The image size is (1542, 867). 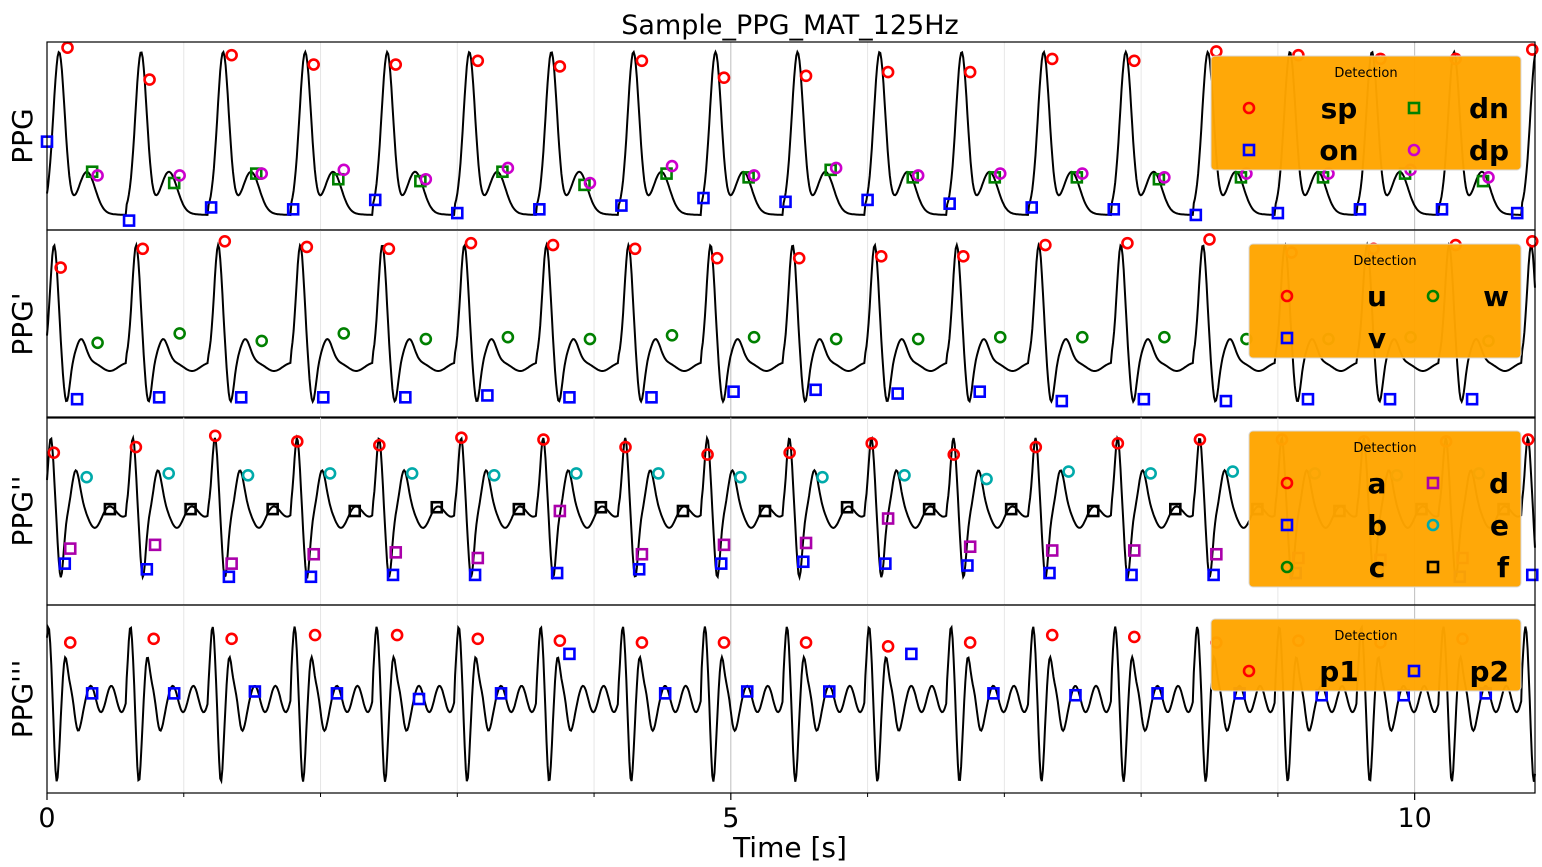 What do you see at coordinates (1385, 509) in the screenshot?
I see `legend: Detection abc def` at bounding box center [1385, 509].